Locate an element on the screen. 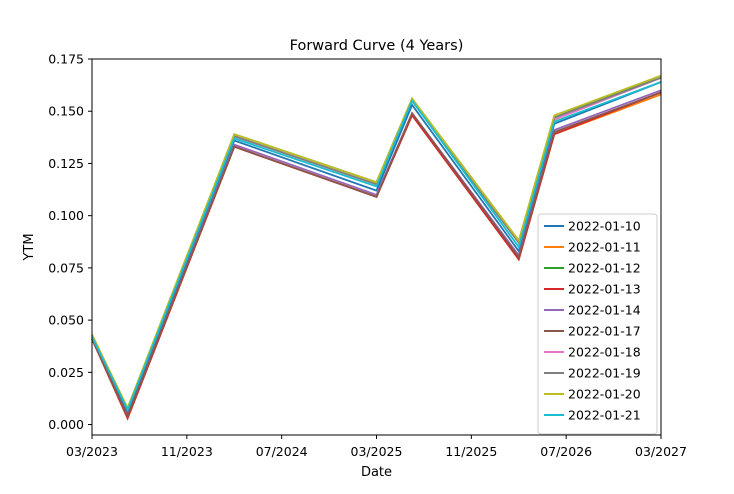 This screenshot has width=734, height=494. legend-box is located at coordinates (597, 324).